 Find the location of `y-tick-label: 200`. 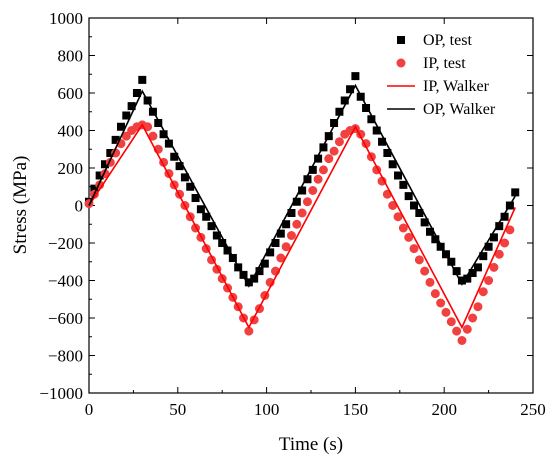

y-tick-label: 200 is located at coordinates (71, 168).